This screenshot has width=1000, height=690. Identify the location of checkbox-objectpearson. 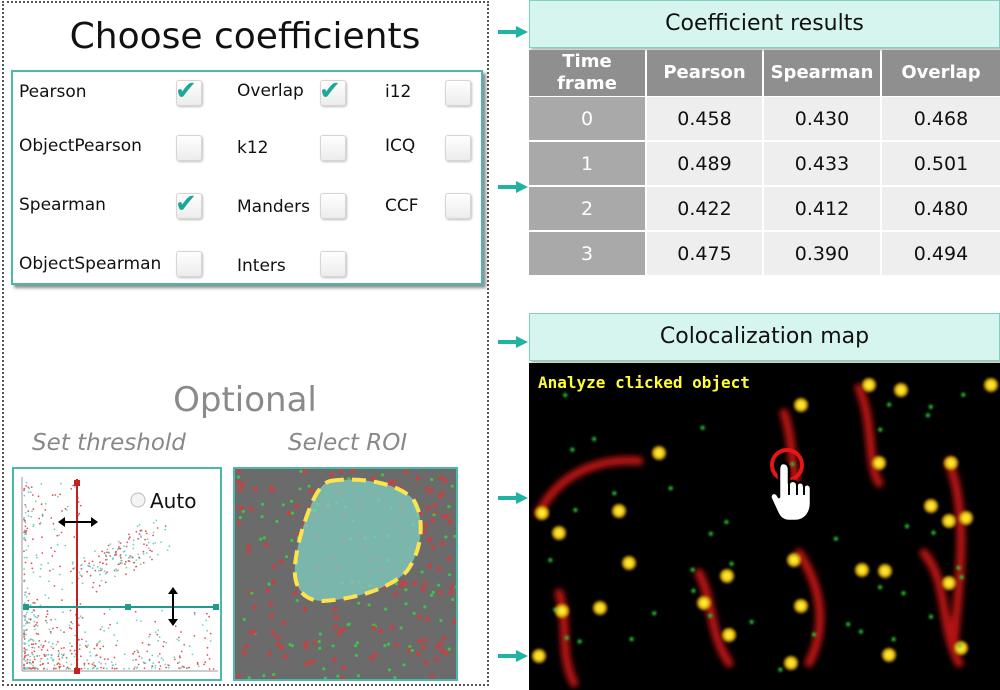
(189, 148).